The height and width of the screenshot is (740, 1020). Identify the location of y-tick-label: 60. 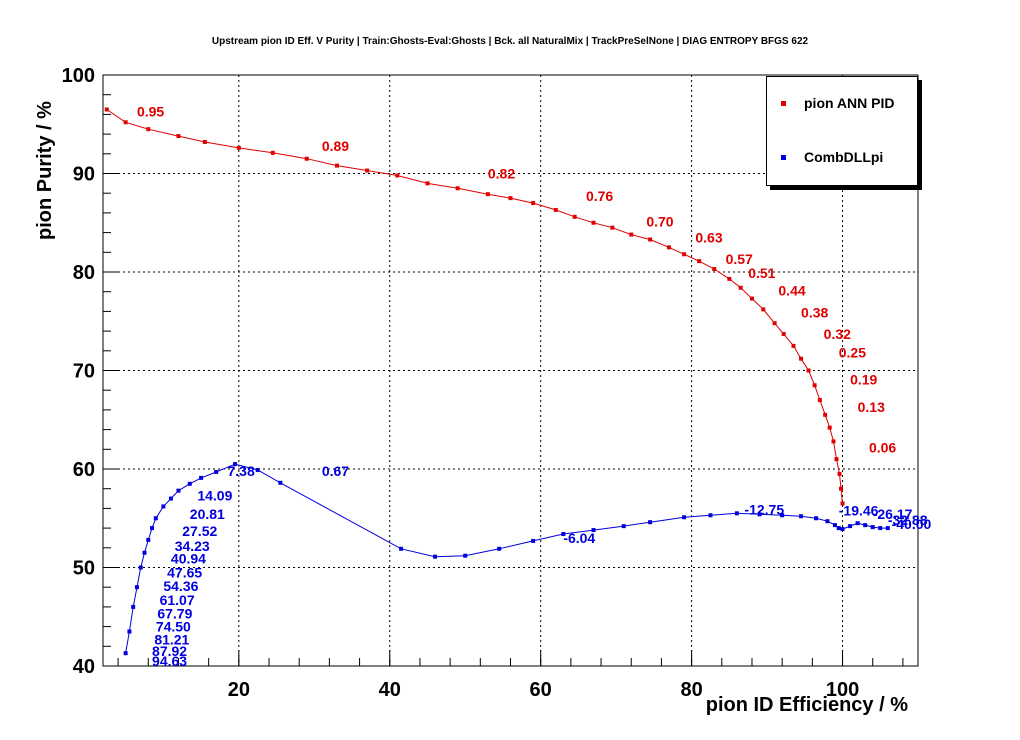
(84, 470).